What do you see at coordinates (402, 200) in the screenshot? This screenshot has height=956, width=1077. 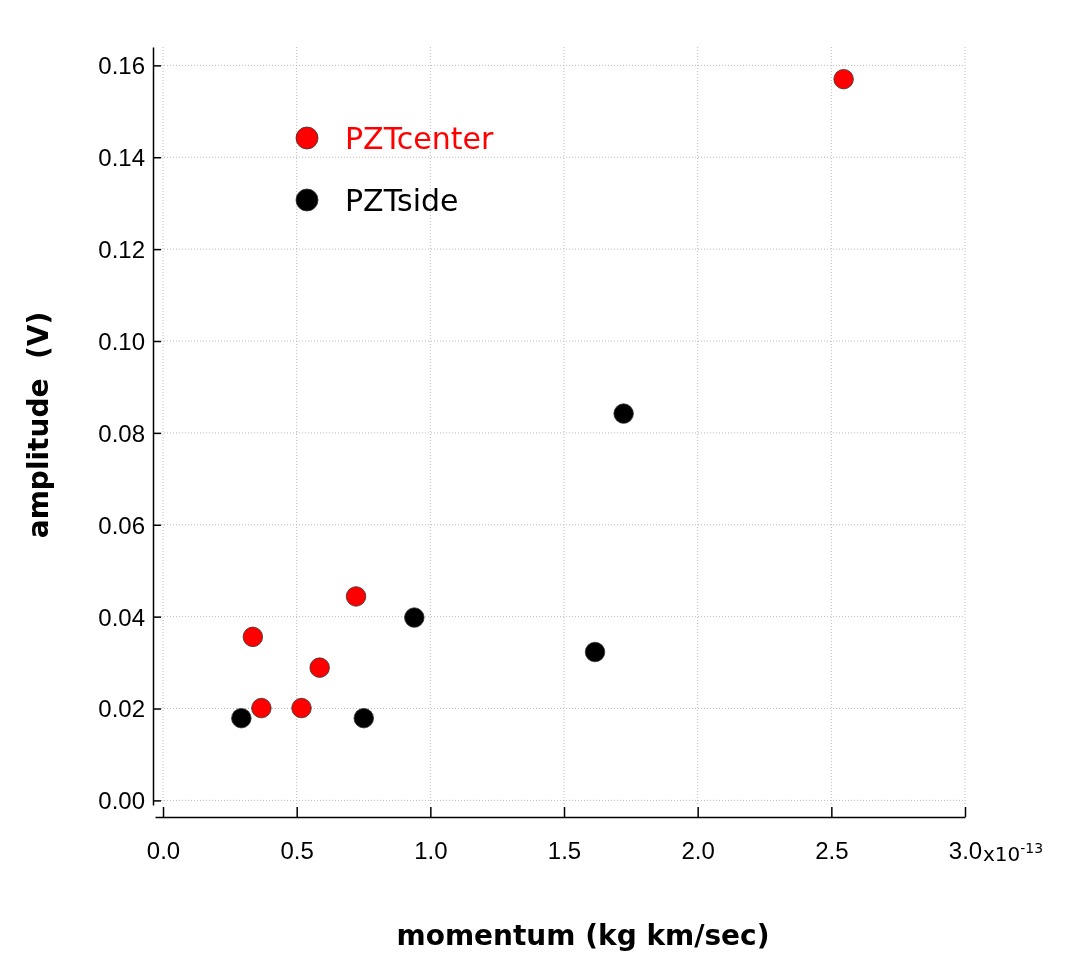 I see `legend-label: PZTside` at bounding box center [402, 200].